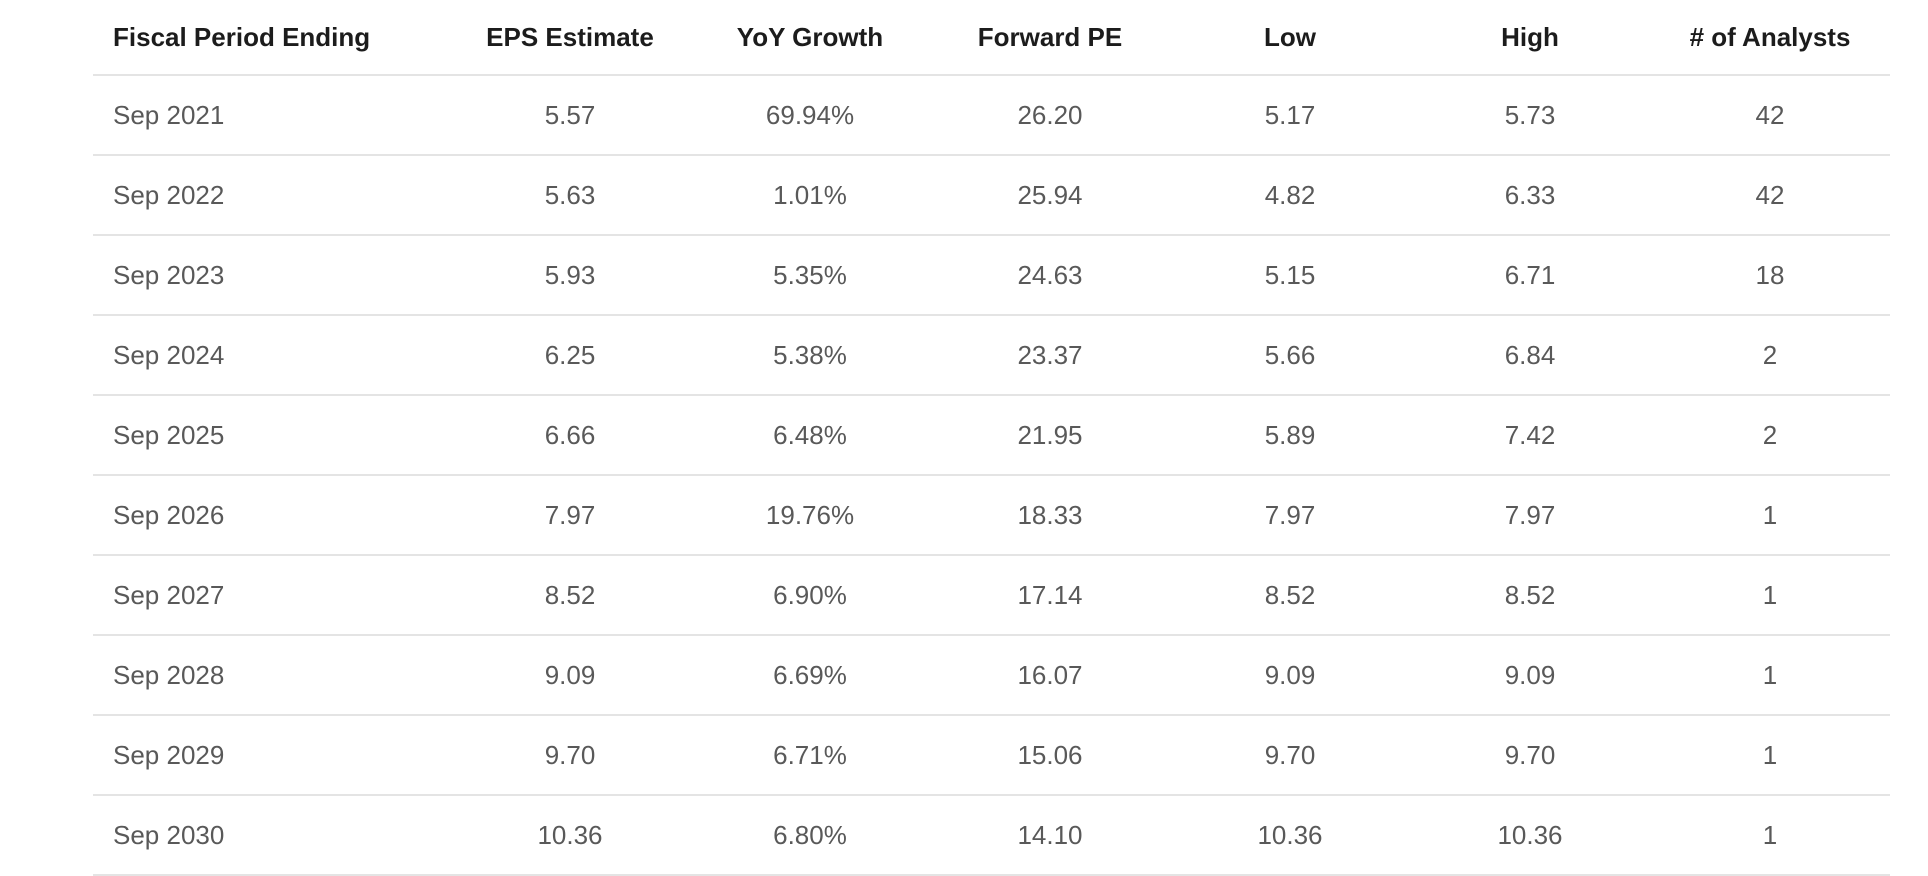 The width and height of the screenshot is (1928, 876). Describe the element at coordinates (271, 114) in the screenshot. I see `cell-fiscal-period: Sep 2021` at that location.